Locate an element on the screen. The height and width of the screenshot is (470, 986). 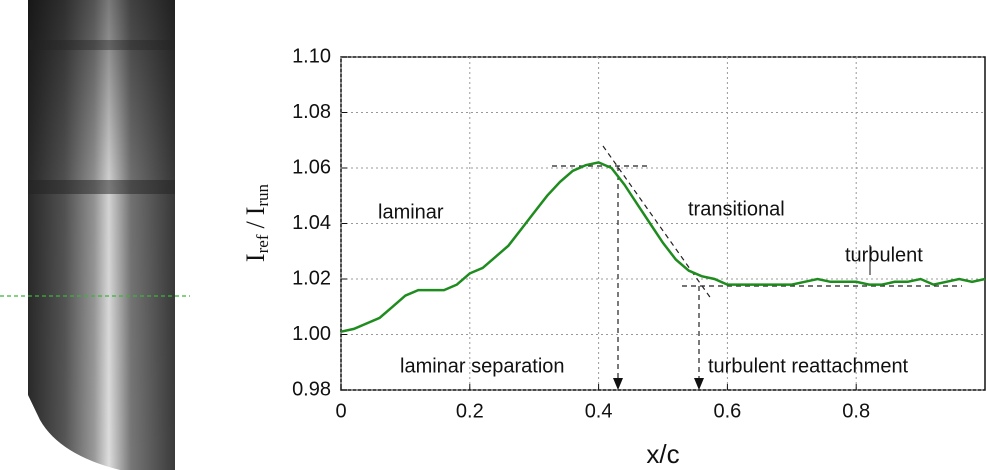
annotation: turbulent reattachment is located at coordinates (808, 366).